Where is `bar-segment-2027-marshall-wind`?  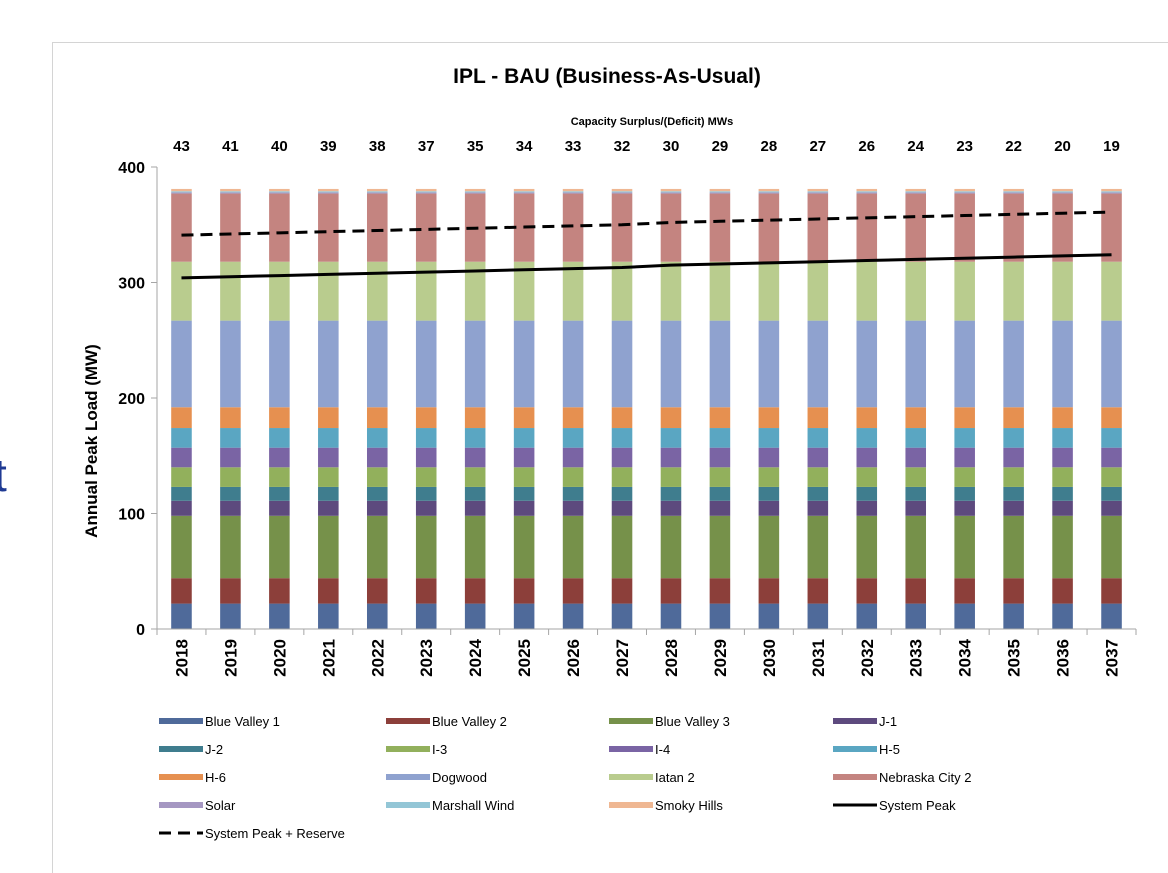
bar-segment-2027-marshall-wind is located at coordinates (622, 192).